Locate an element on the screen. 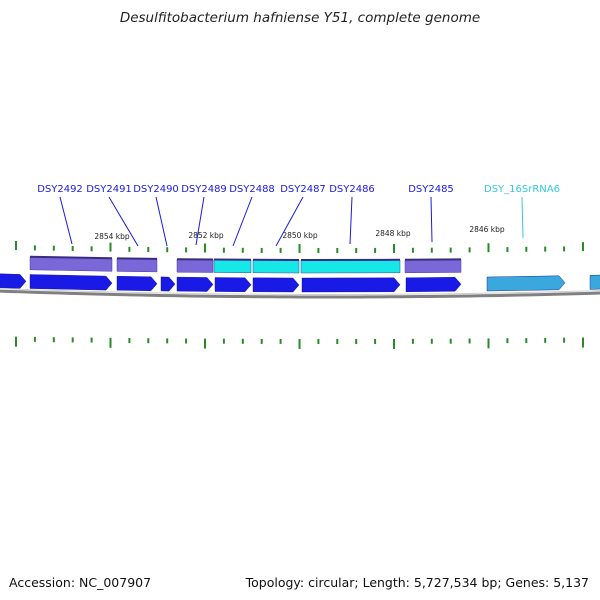  gene-label: DSY2489 is located at coordinates (204, 189).